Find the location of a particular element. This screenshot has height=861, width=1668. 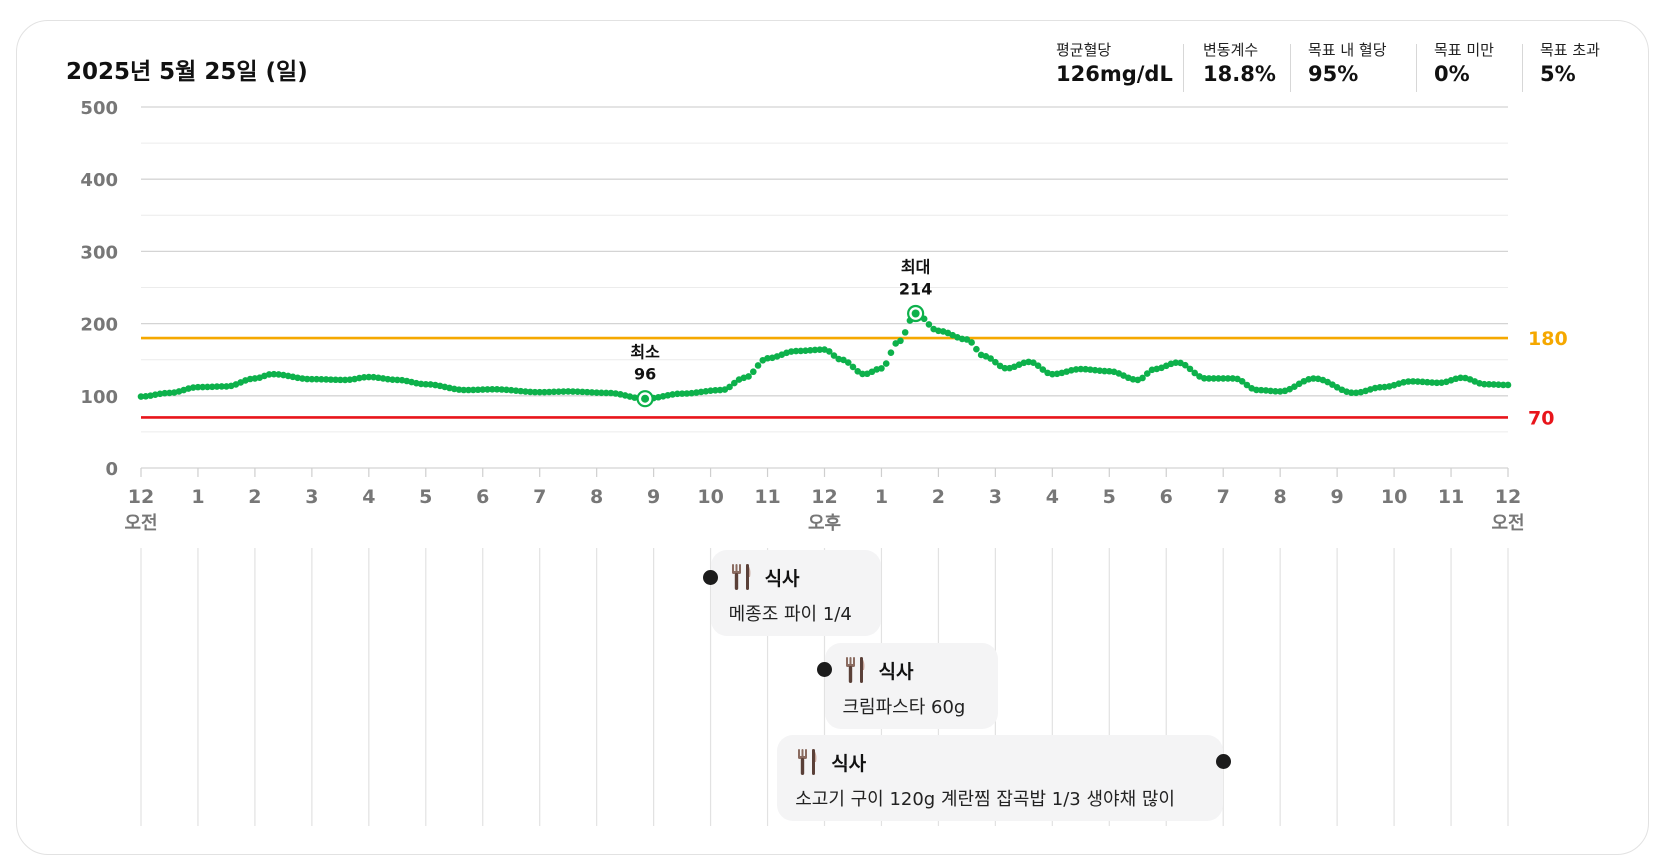

stat-label: 평균혈당 is located at coordinates (1084, 50).